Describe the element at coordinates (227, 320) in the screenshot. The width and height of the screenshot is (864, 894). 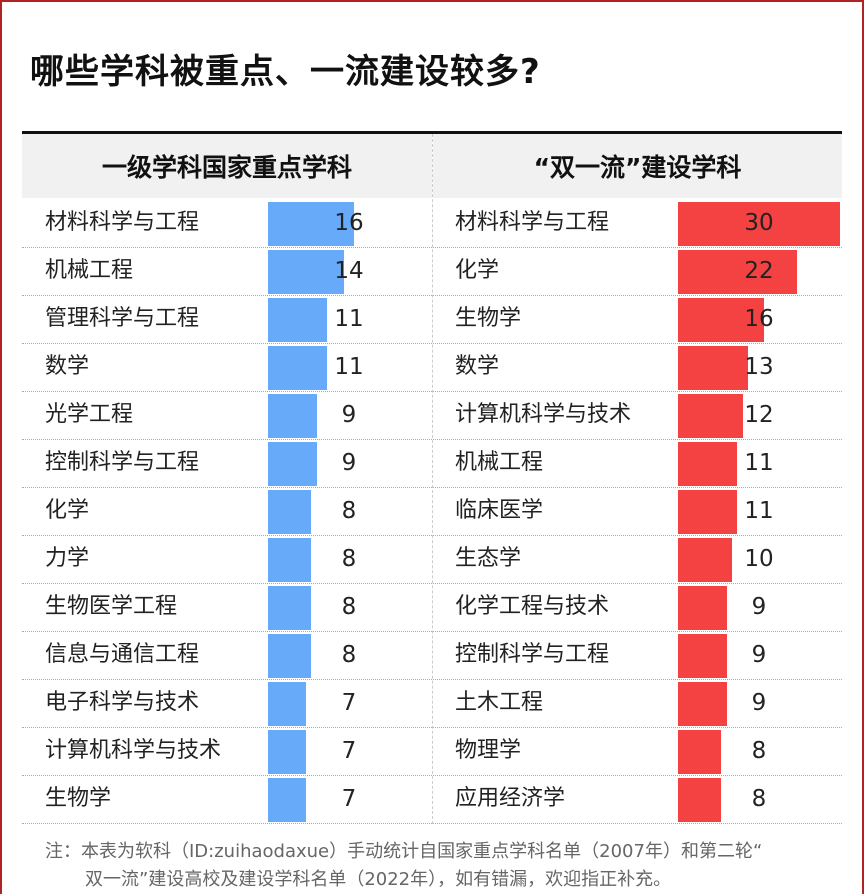
I see `left-table-row: 管理科学与工程 11` at that location.